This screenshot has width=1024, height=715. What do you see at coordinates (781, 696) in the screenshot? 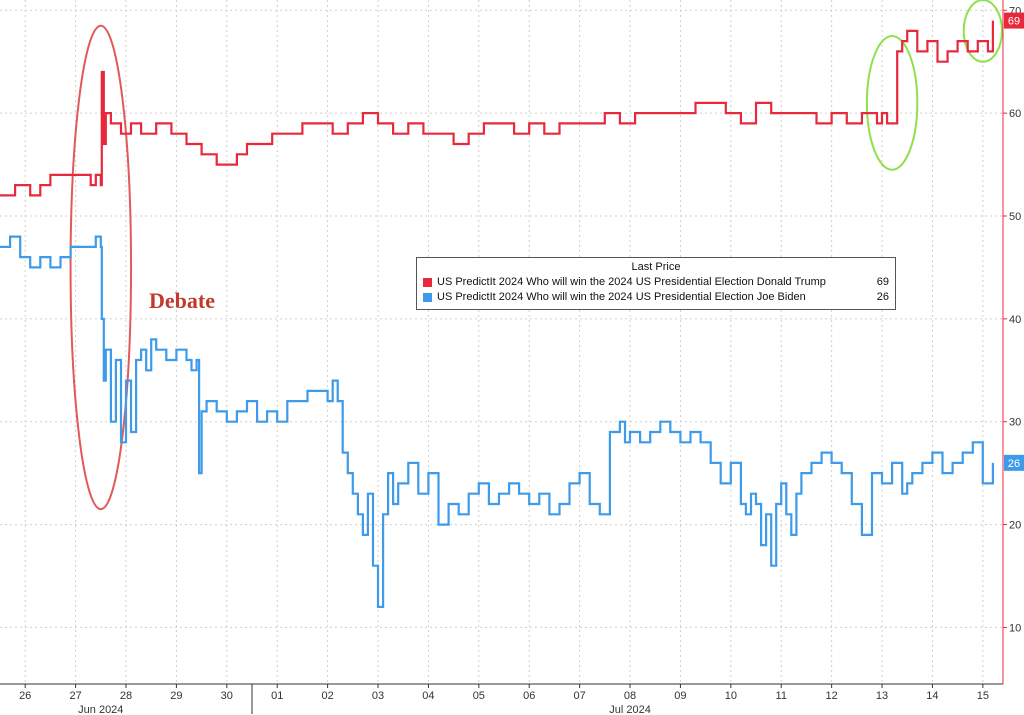
I see `x-tick-label-11: 11` at bounding box center [781, 696].